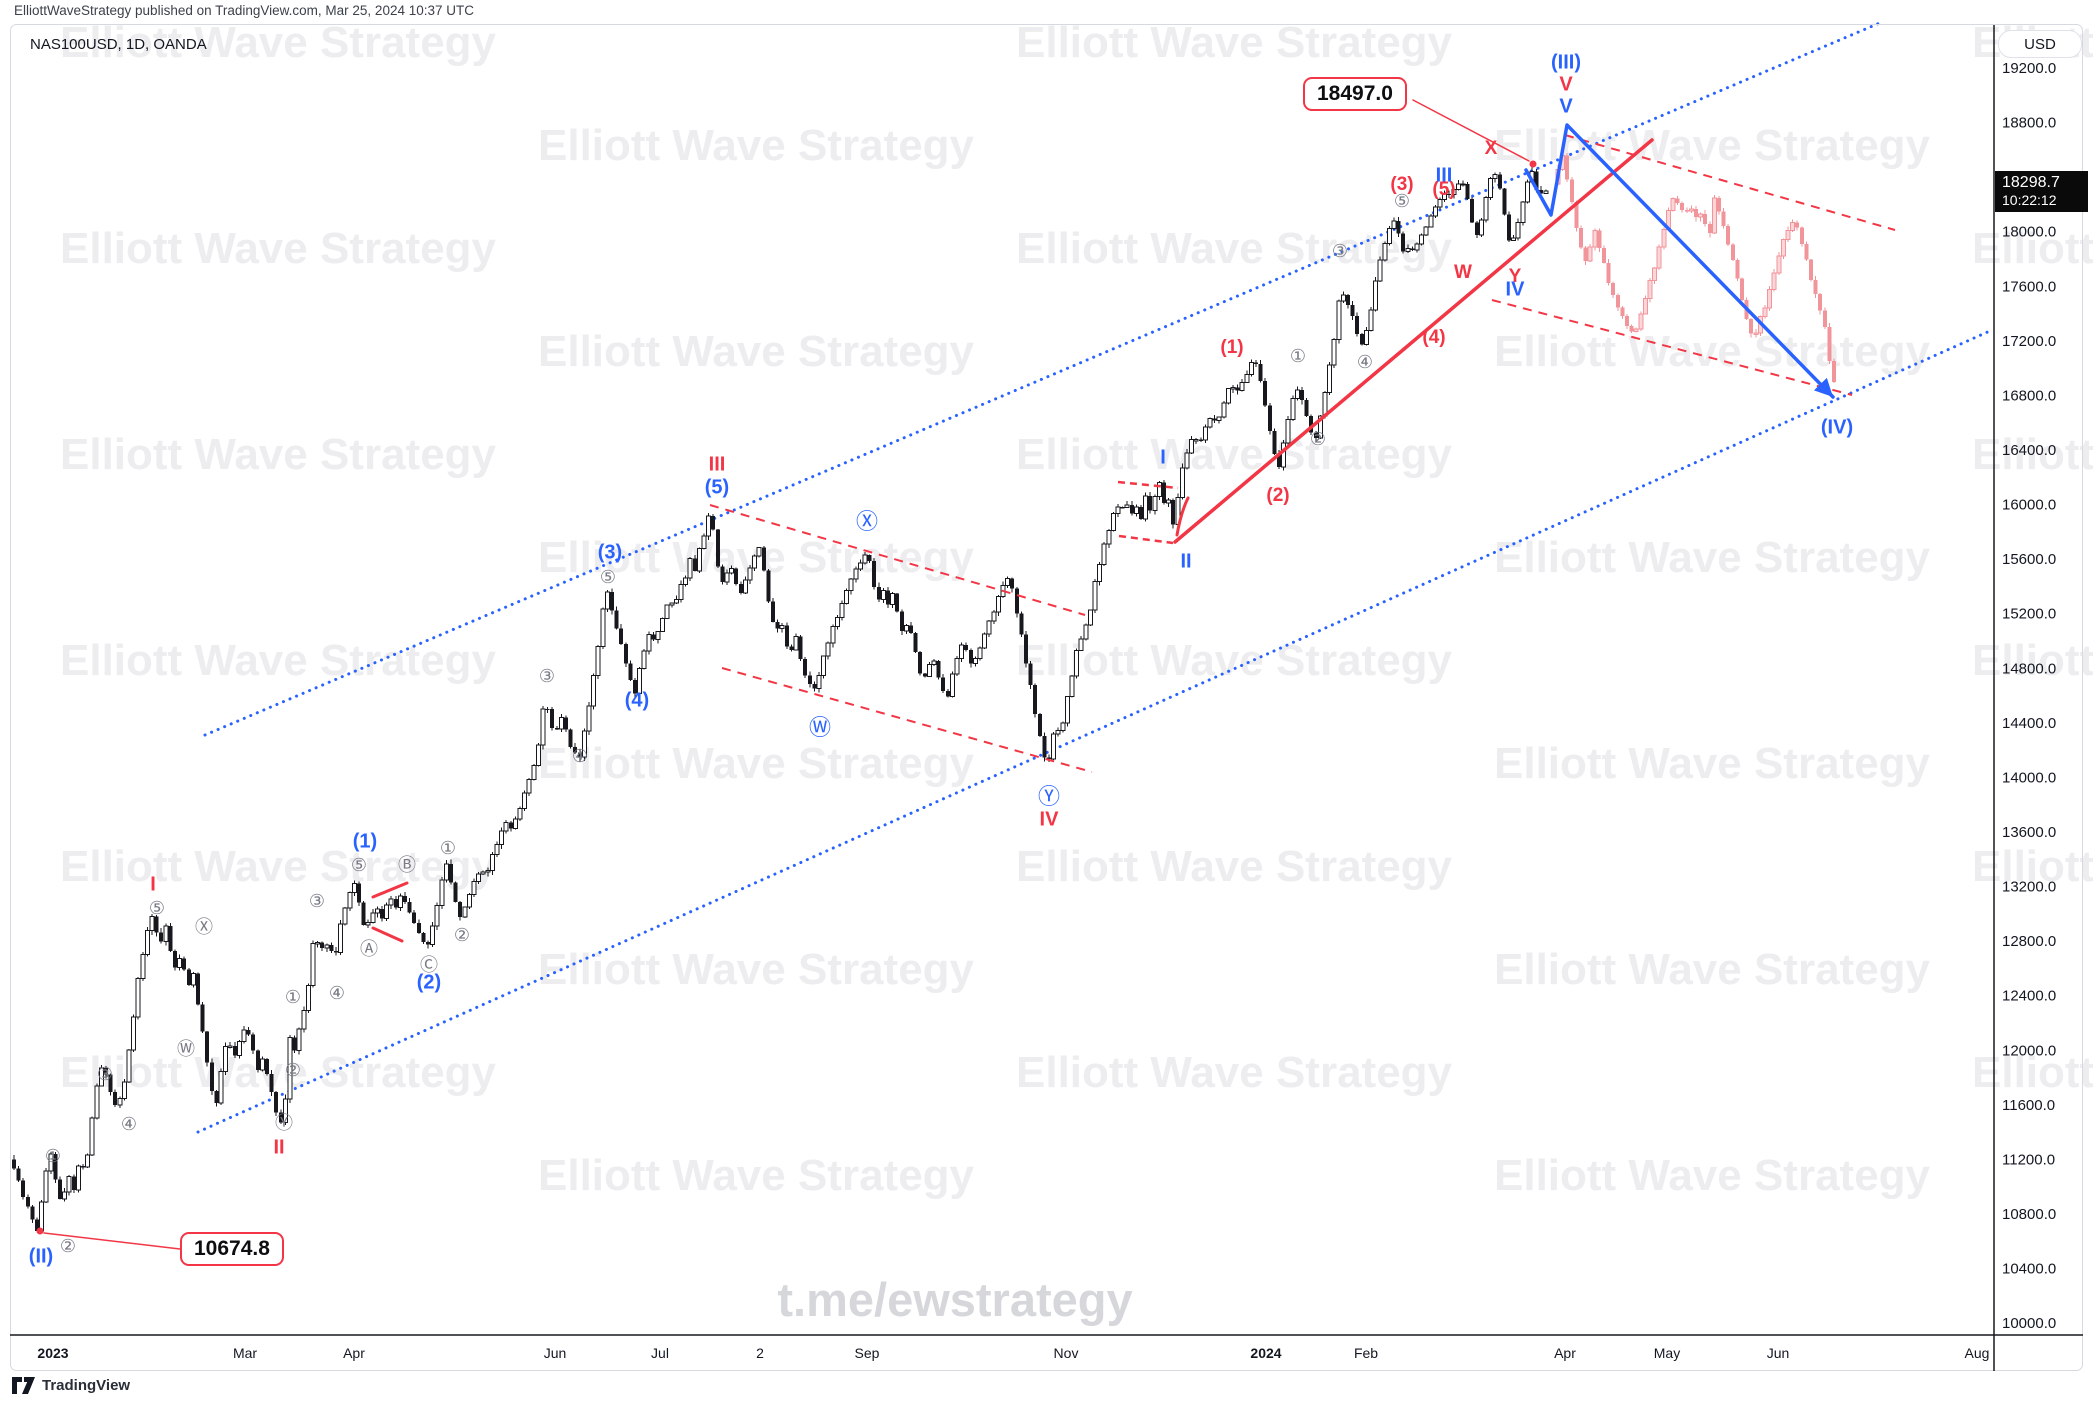  What do you see at coordinates (1837, 427) in the screenshot?
I see `wave-label: (IV)` at bounding box center [1837, 427].